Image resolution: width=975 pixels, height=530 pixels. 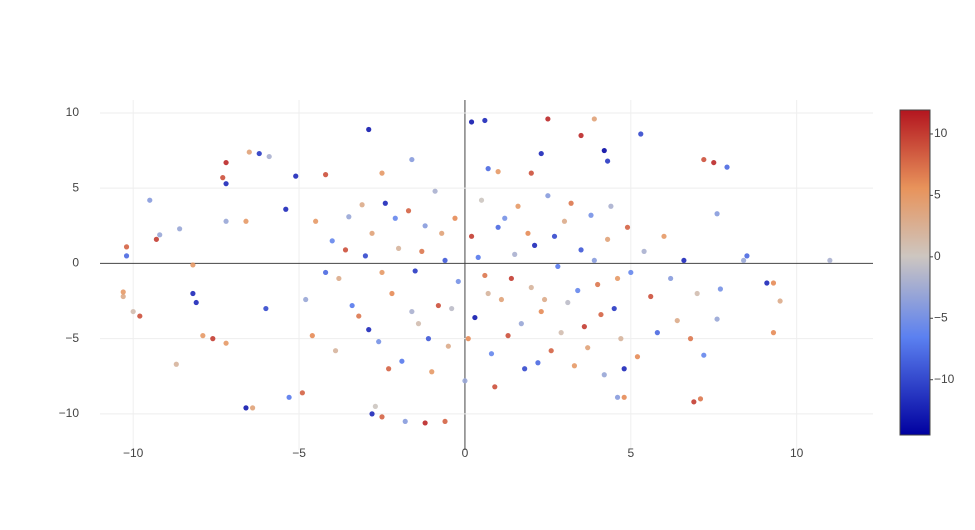 I want to click on y-tick-label: 0, so click(x=75, y=263).